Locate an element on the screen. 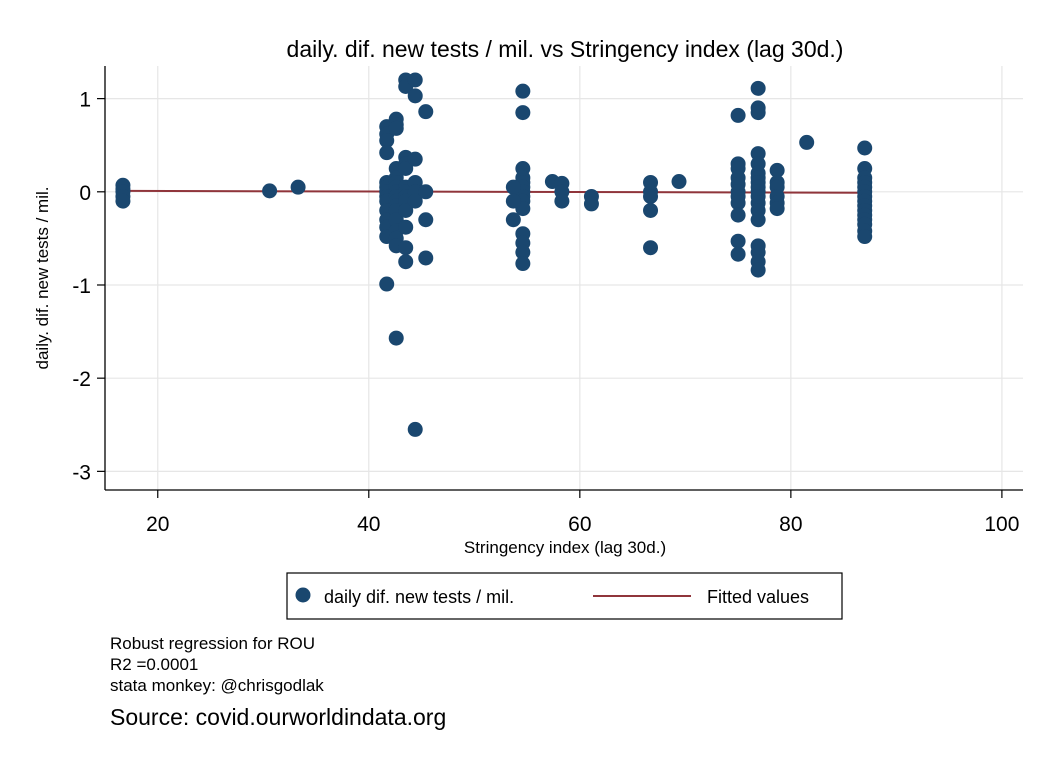  x-tick-label: 60 is located at coordinates (579, 524).